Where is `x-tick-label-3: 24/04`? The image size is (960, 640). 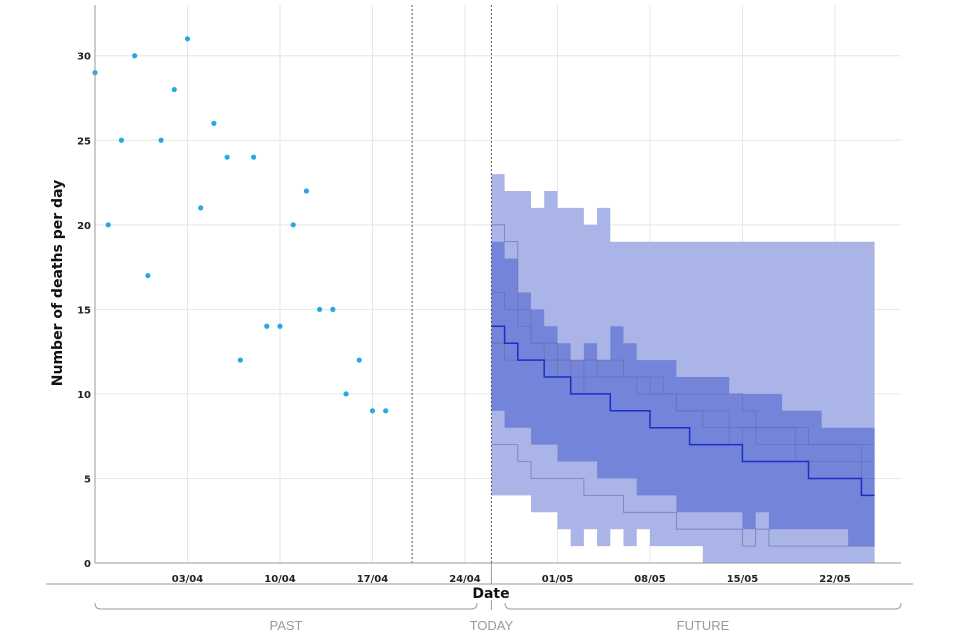
x-tick-label-3: 24/04 is located at coordinates (465, 579).